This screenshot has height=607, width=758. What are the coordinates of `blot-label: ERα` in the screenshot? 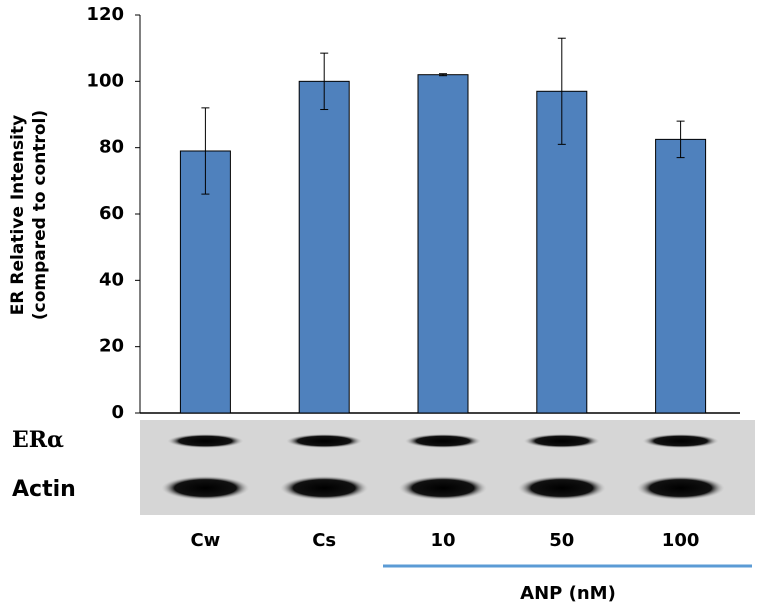 It's located at (38, 440).